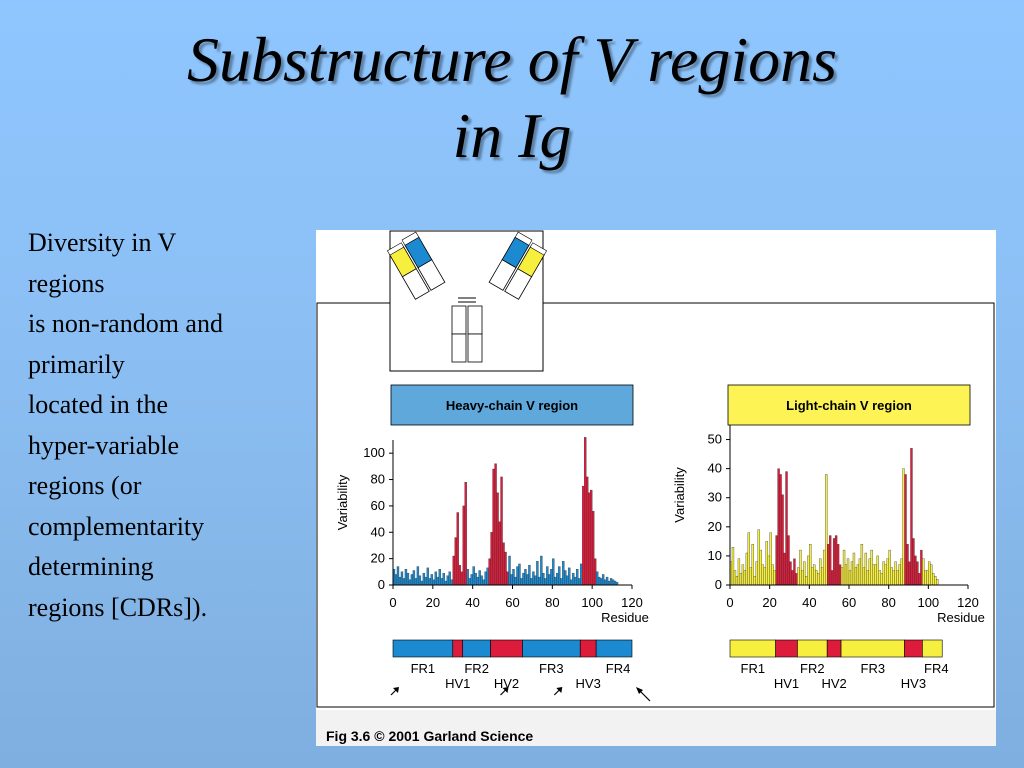  I want to click on light-y-tick-label: 20, so click(715, 526).